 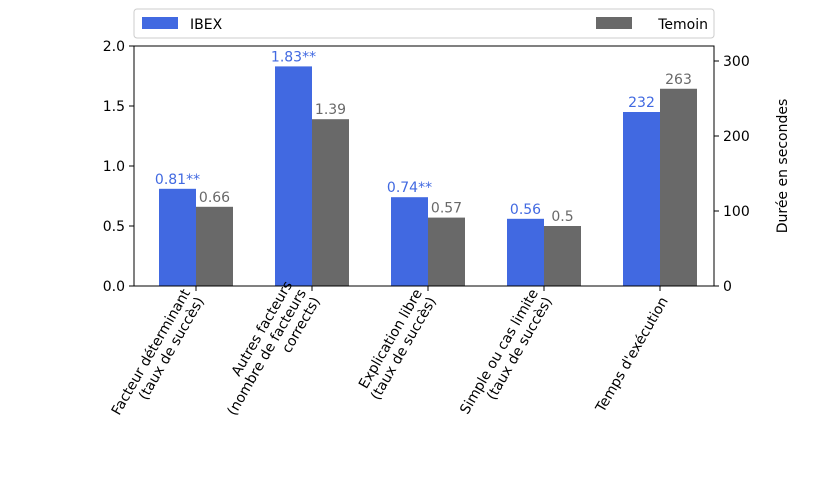 I want to click on y2-tick-label: 300, so click(x=736, y=62).